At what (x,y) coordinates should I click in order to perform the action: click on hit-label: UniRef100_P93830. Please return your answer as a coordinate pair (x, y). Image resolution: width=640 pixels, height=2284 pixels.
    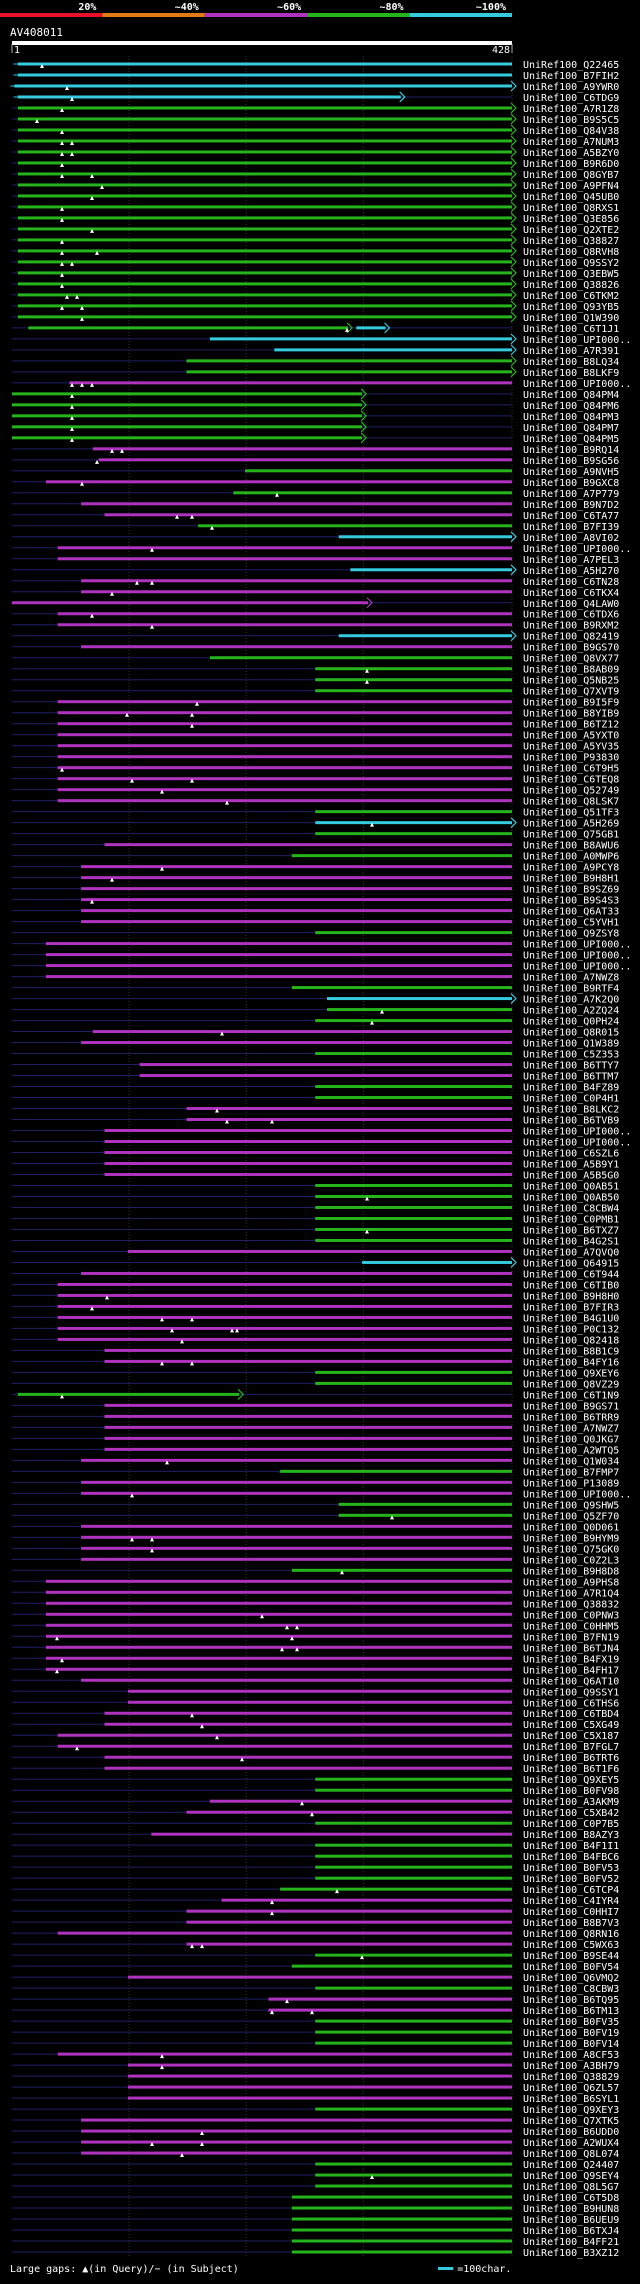
    Looking at the image, I should click on (571, 758).